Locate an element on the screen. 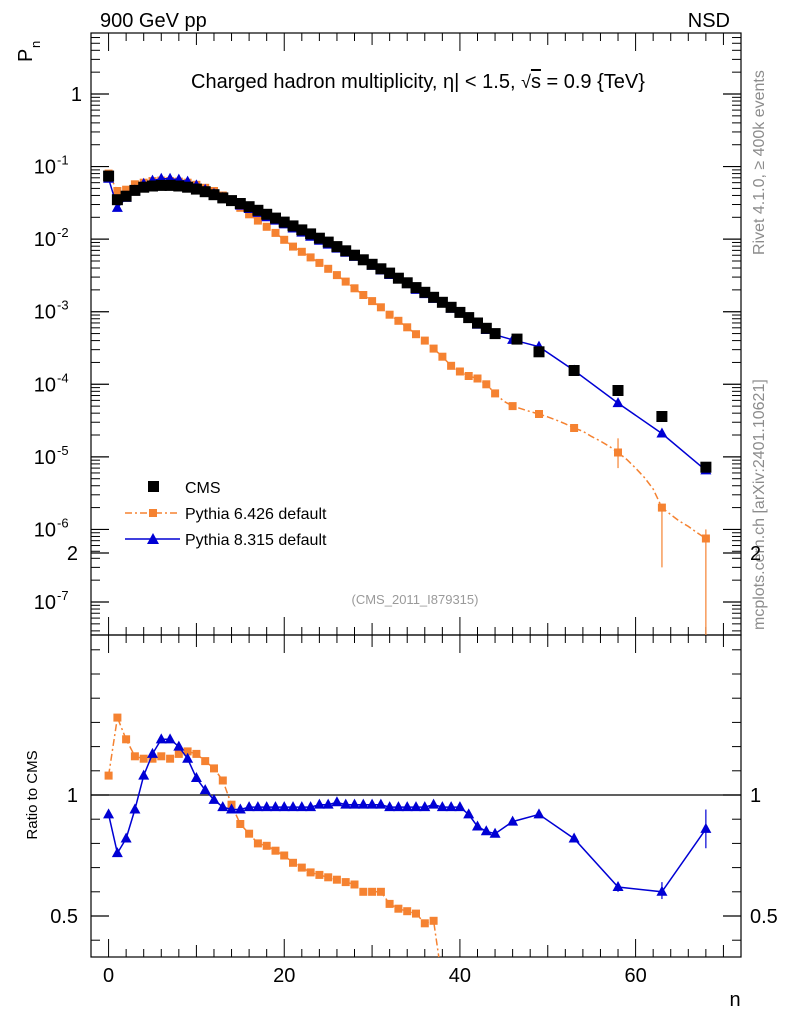 This screenshot has height=1024, width=786. legend-marker-pythia8 is located at coordinates (153, 538).